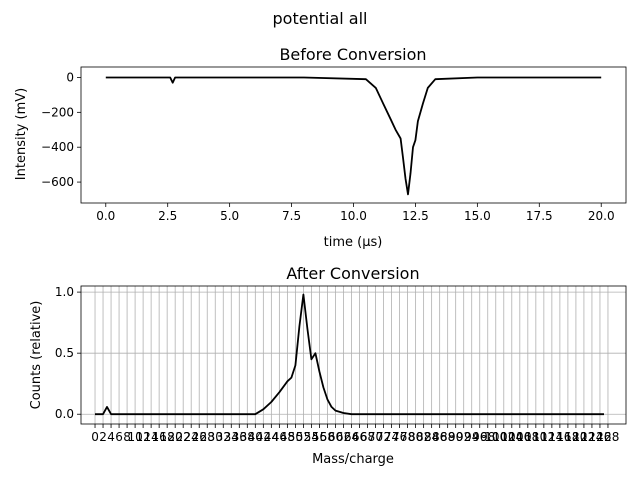  I want to click on x-tick-label: 36, so click(239, 437).